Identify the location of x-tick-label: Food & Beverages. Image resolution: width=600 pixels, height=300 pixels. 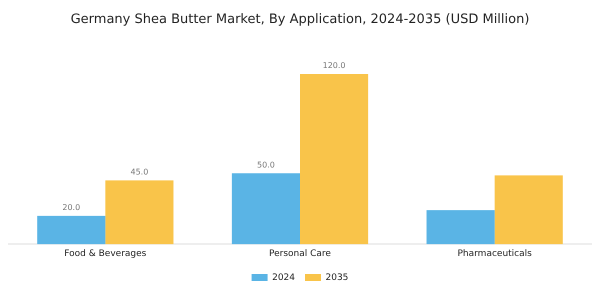
(105, 253).